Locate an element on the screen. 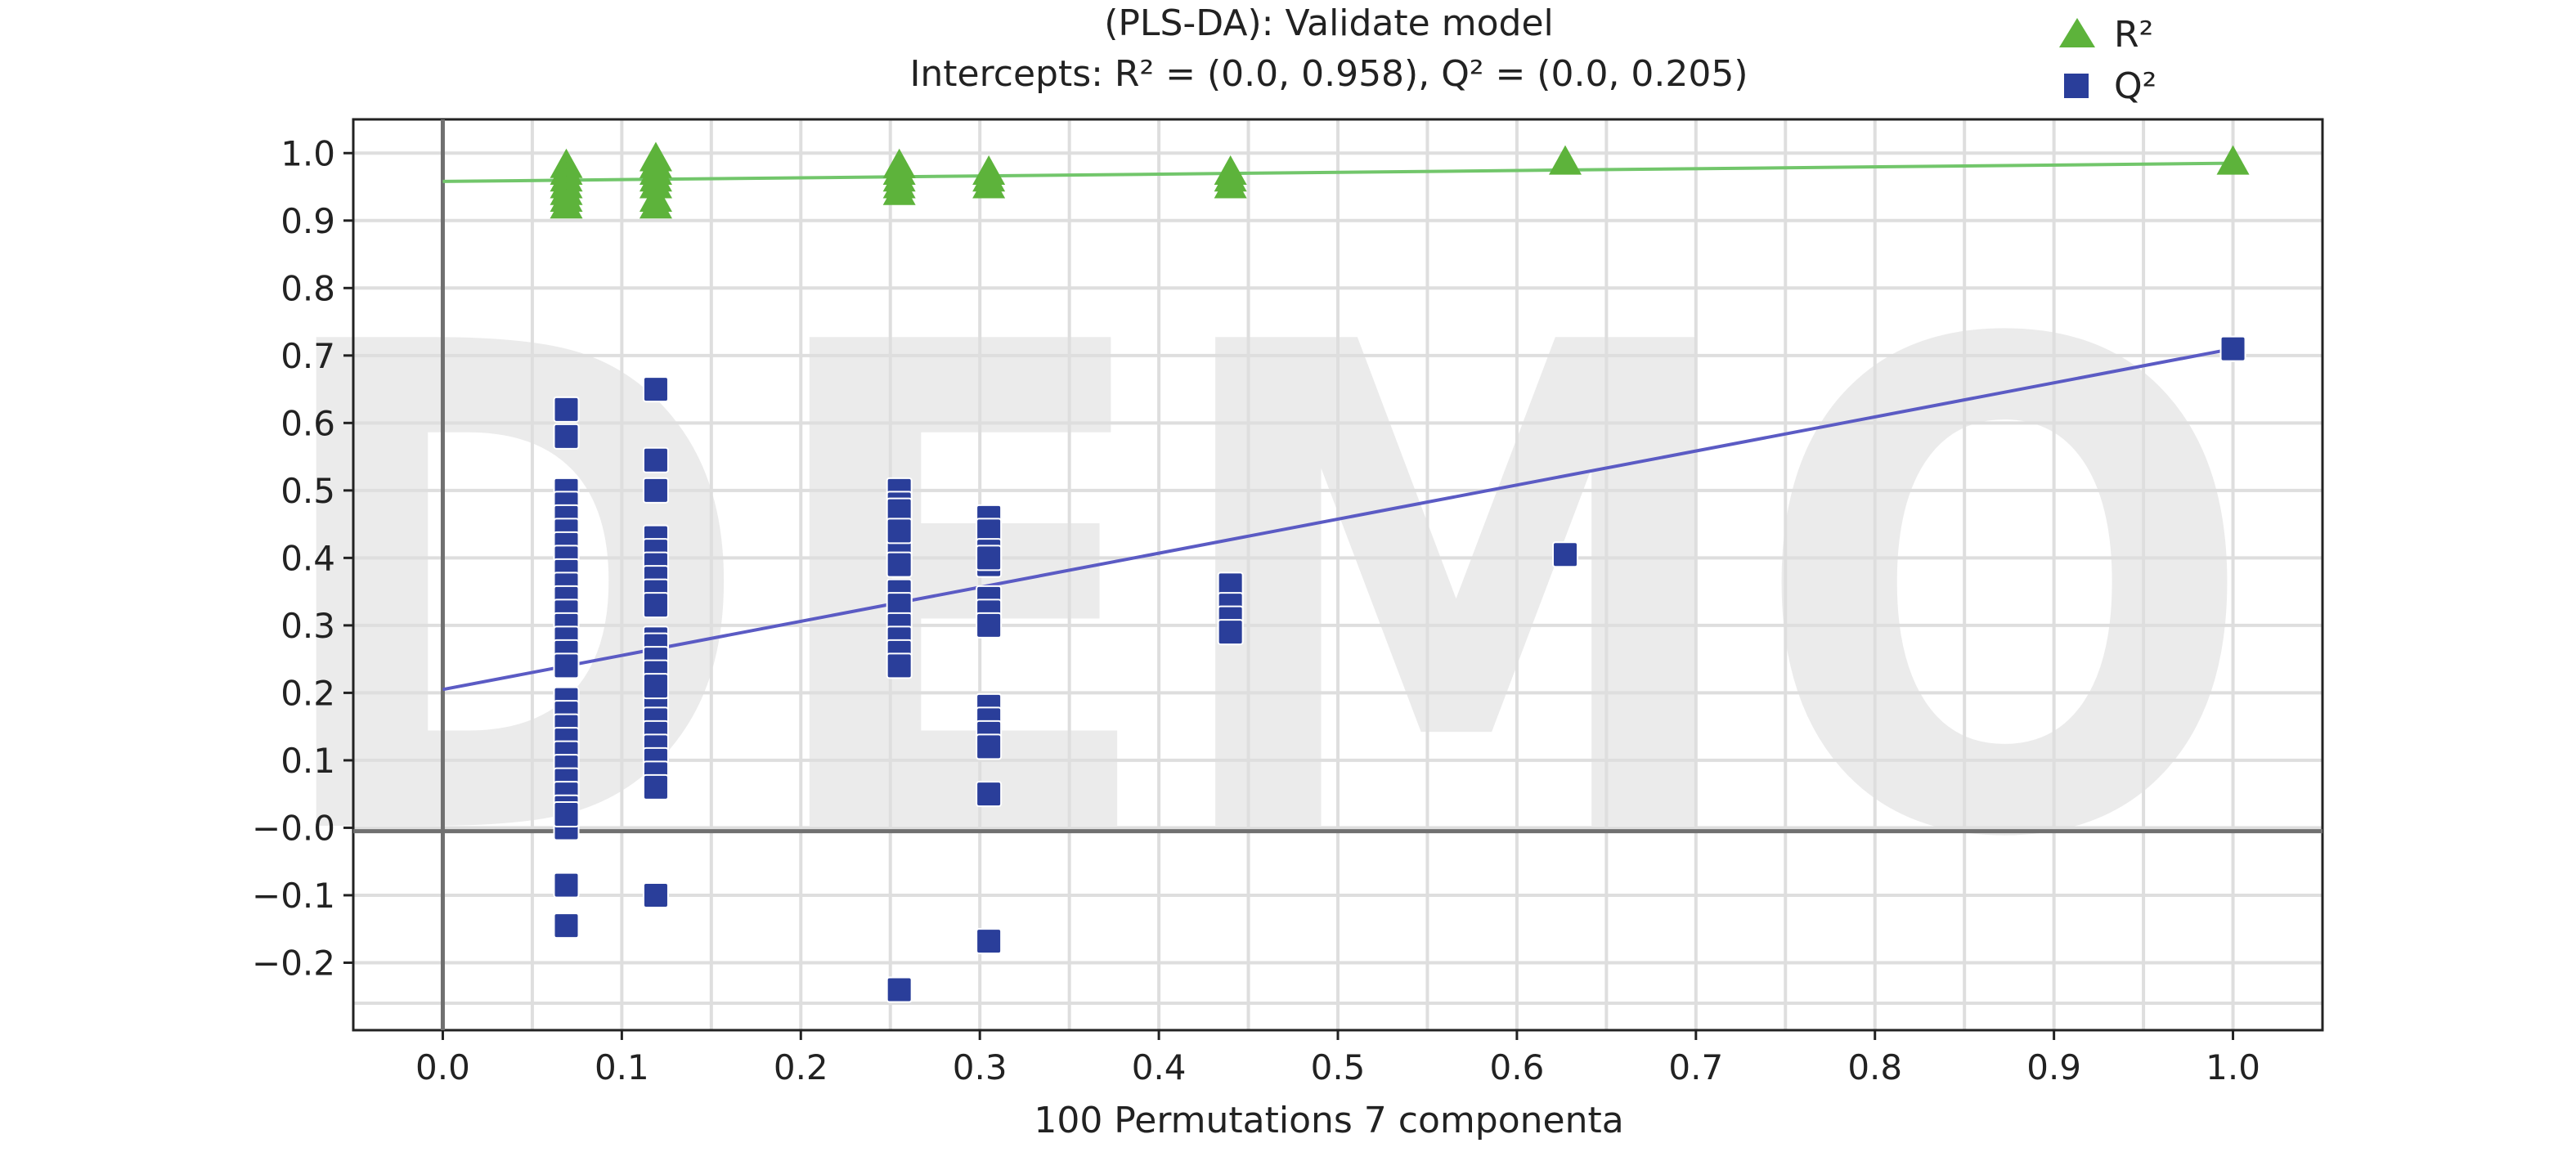  x-tick-label: 0.3 is located at coordinates (980, 1067).